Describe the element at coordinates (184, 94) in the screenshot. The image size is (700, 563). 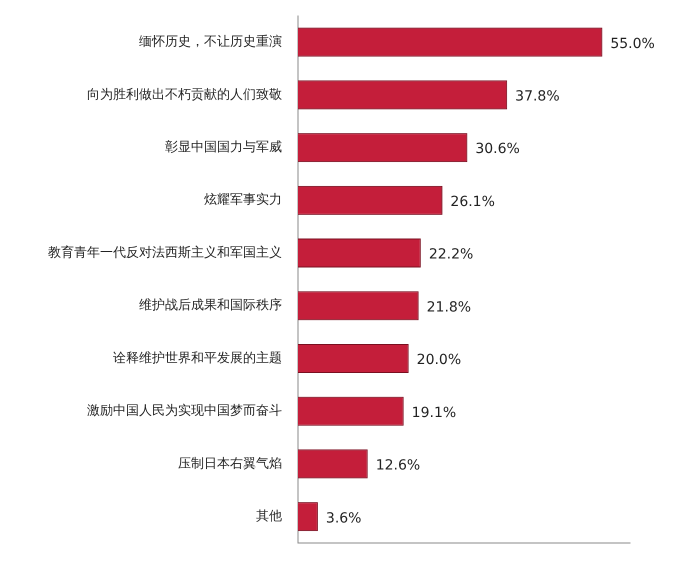
I see `y-tick-label: 向为胜利做出不朽贡献的人们致敬` at that location.